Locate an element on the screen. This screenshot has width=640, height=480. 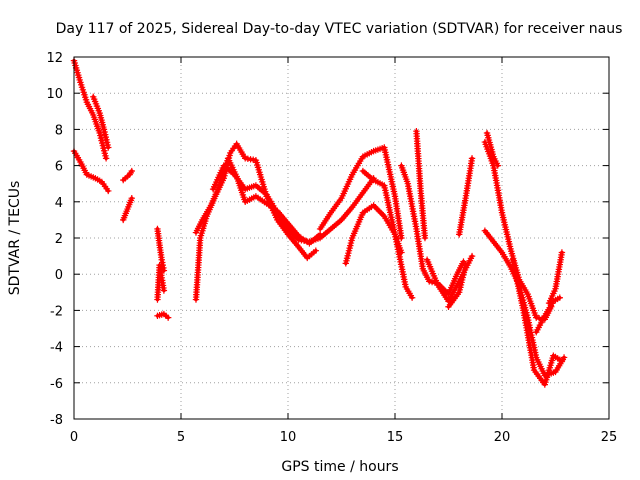
y-tick-label: -4 is located at coordinates (56, 348).